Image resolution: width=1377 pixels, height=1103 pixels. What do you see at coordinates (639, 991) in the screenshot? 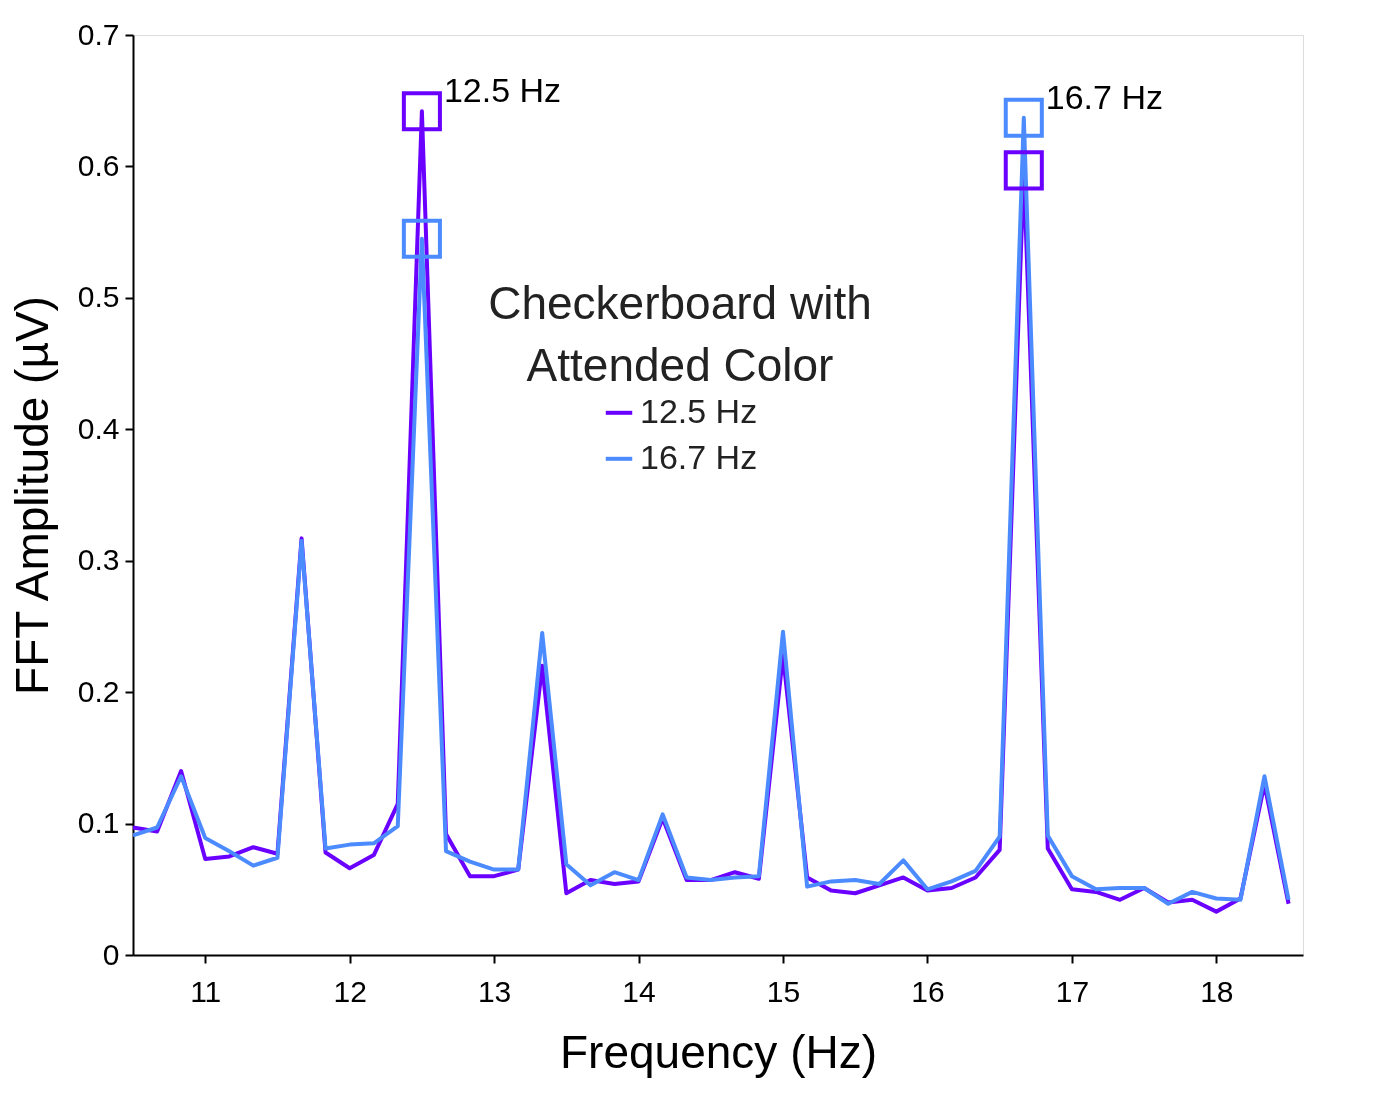
I see `x-tick-label: 14` at bounding box center [639, 991].